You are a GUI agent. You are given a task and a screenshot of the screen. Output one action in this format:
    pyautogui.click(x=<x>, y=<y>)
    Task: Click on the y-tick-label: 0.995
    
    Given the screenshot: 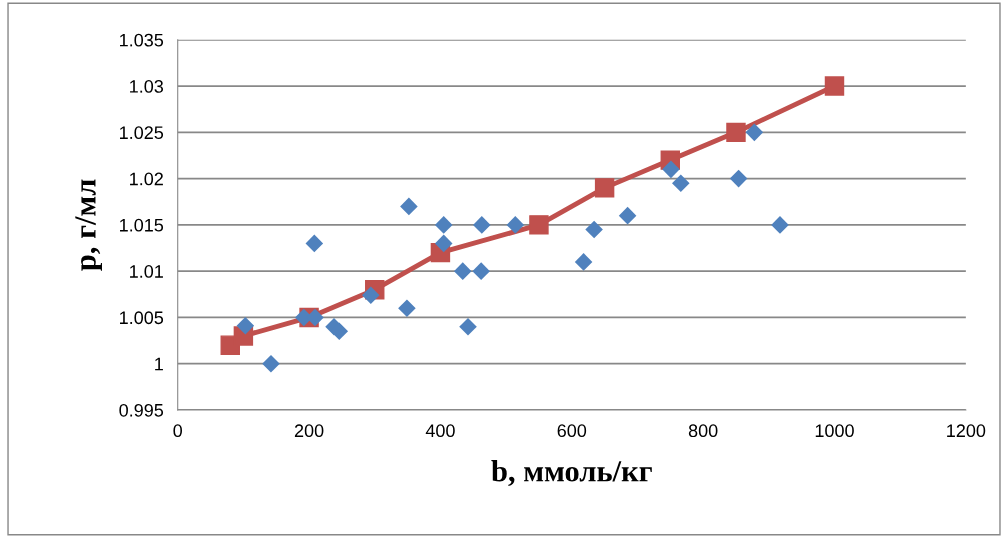 What is the action you would take?
    pyautogui.click(x=141, y=410)
    